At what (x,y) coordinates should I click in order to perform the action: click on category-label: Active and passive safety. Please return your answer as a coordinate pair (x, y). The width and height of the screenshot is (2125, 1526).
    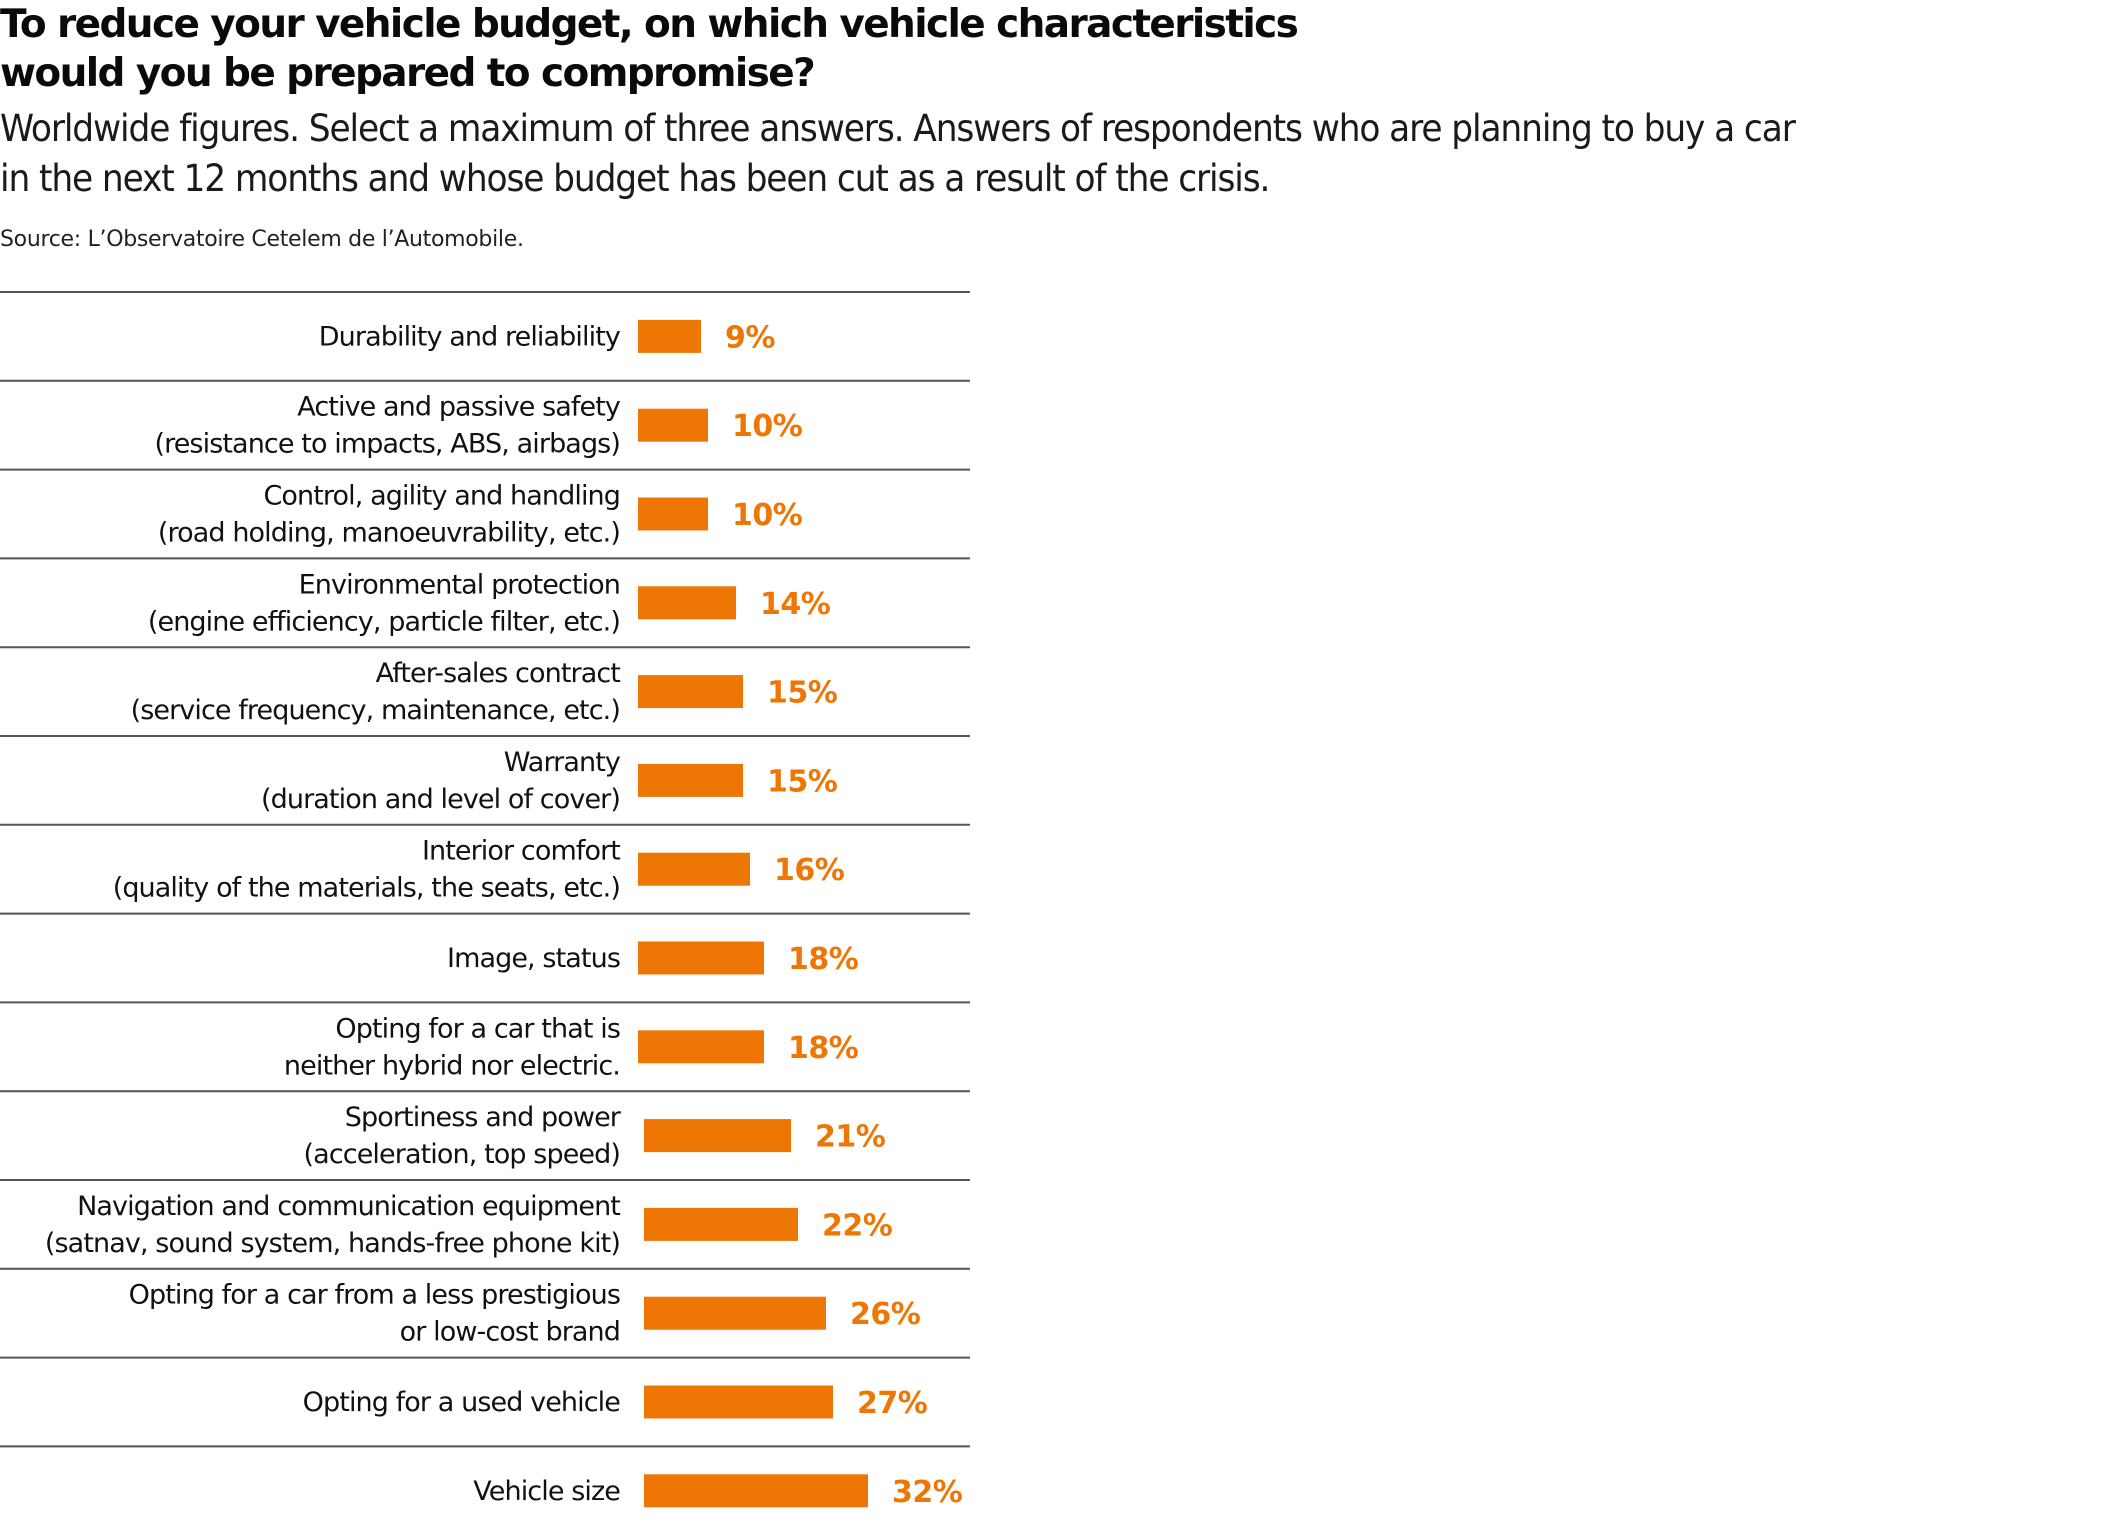
    Looking at the image, I should click on (459, 407).